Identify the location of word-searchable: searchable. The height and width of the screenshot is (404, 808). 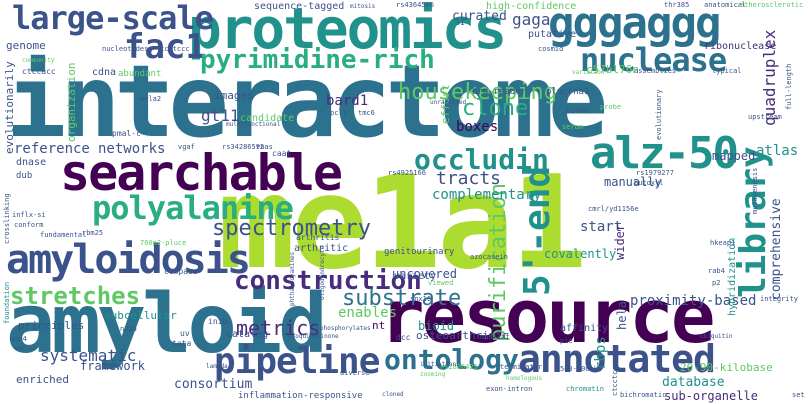
(201, 173).